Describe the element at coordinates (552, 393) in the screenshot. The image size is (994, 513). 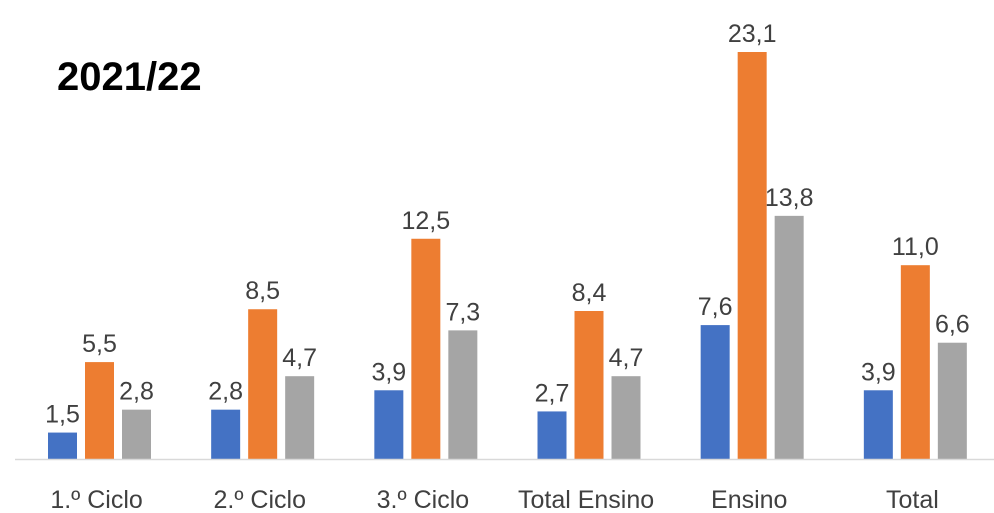
I see `data-label-4-series-1: 2,7` at that location.